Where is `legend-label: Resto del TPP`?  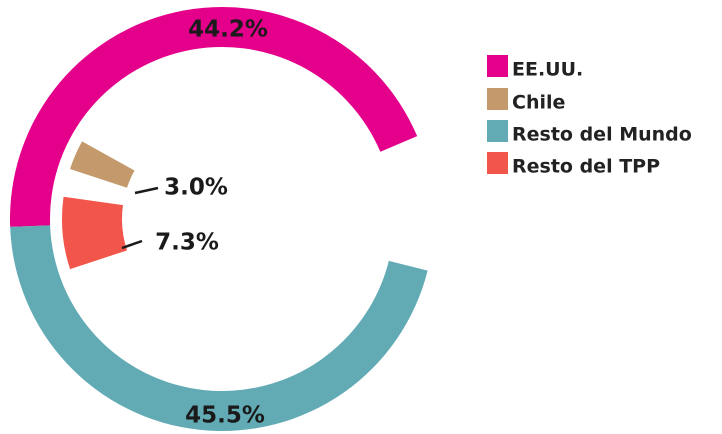 legend-label: Resto del TPP is located at coordinates (586, 167).